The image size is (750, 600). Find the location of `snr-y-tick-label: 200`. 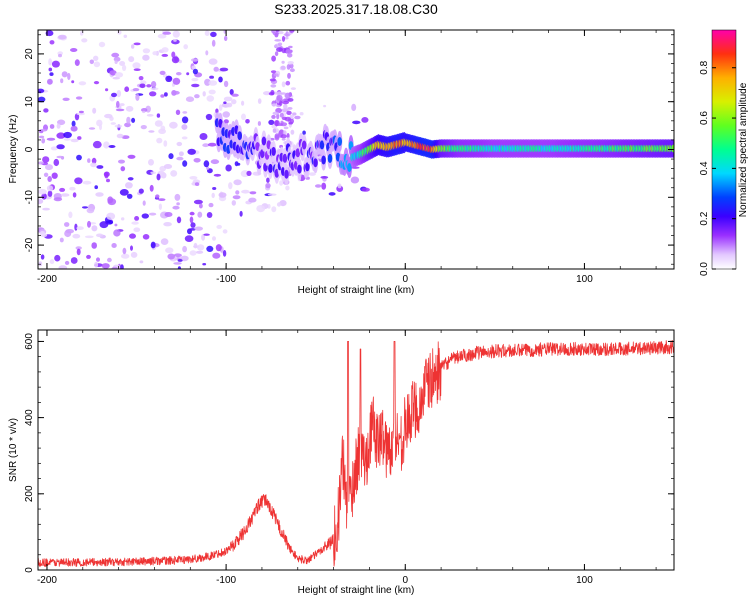

snr-y-tick-label: 200 is located at coordinates (29, 493).